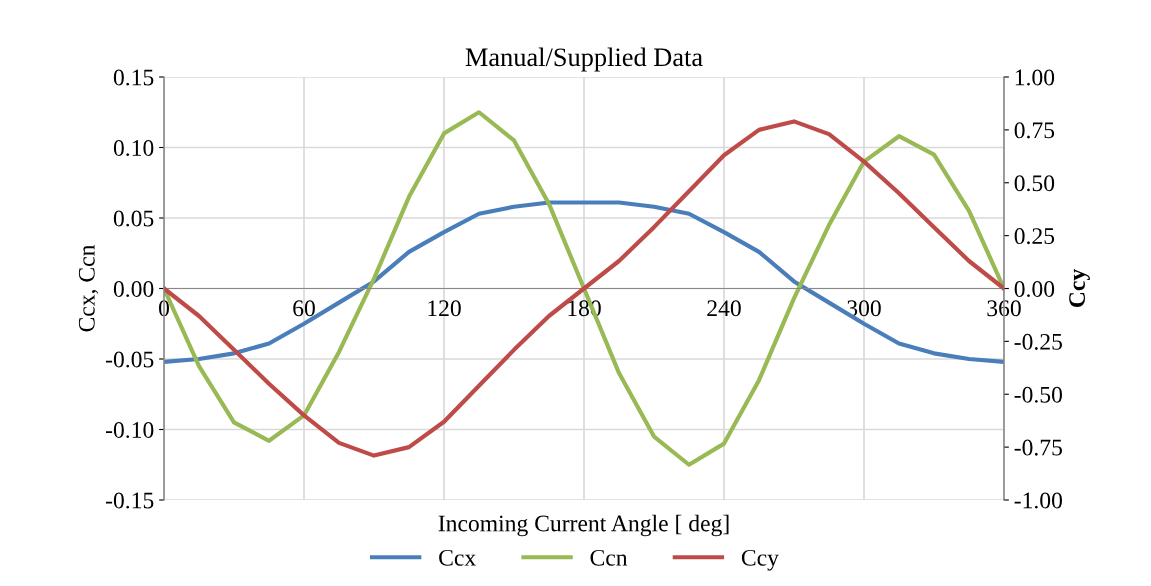 The height and width of the screenshot is (586, 1151). What do you see at coordinates (1034, 289) in the screenshot?
I see `y2-tick-label: 0.00` at bounding box center [1034, 289].